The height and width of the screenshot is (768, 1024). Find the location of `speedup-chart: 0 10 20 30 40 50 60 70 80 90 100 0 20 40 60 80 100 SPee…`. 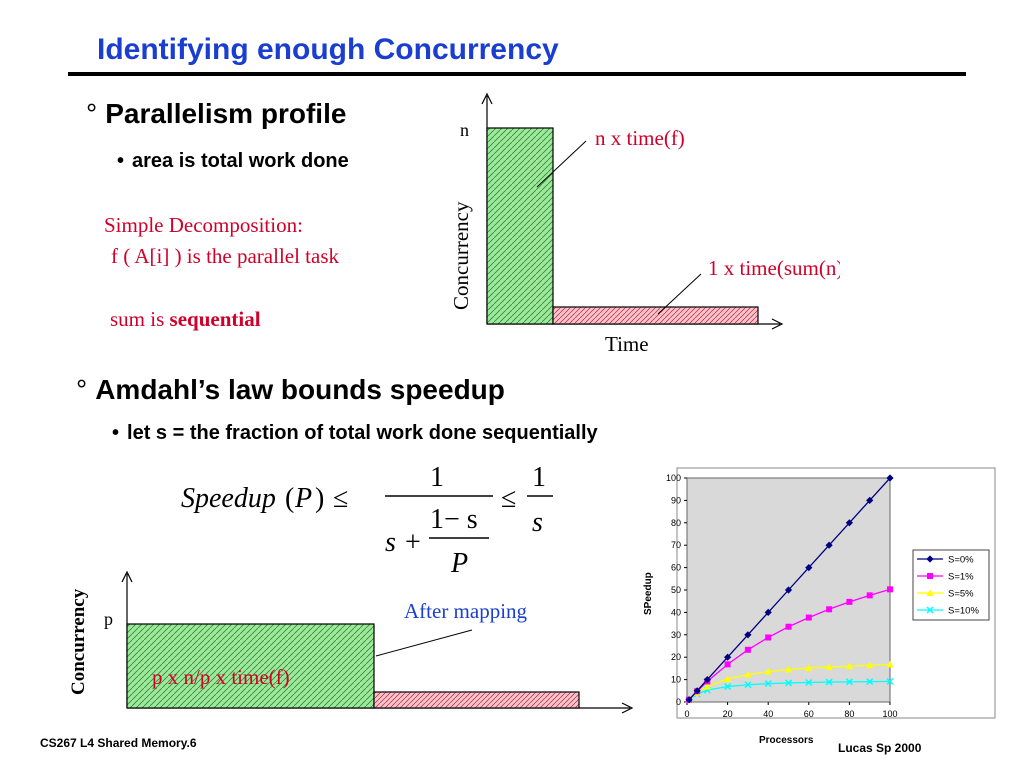

speedup-chart: 0 10 20 30 40 50 60 70 80 90 100 0 20 40 60 80 100 SPee… is located at coordinates (819, 606).